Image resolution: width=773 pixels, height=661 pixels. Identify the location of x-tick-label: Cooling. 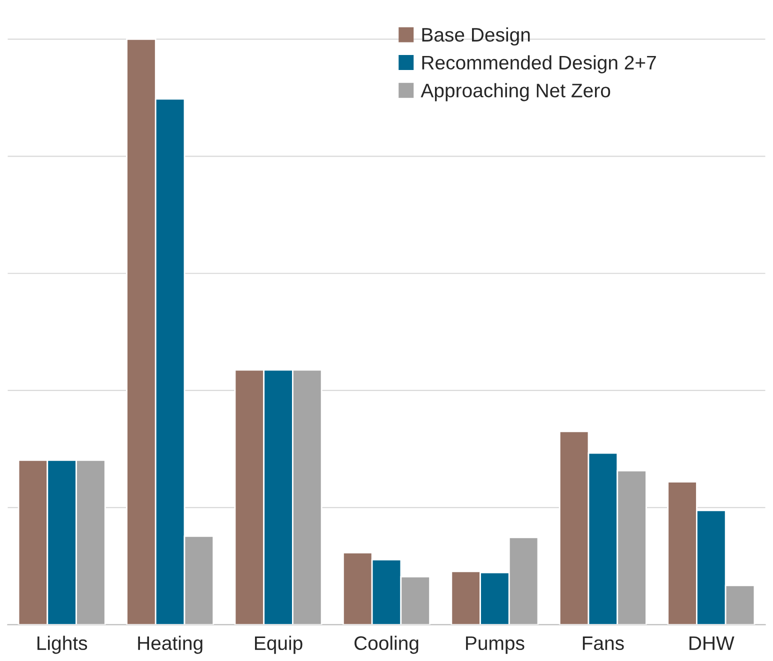
(386, 645).